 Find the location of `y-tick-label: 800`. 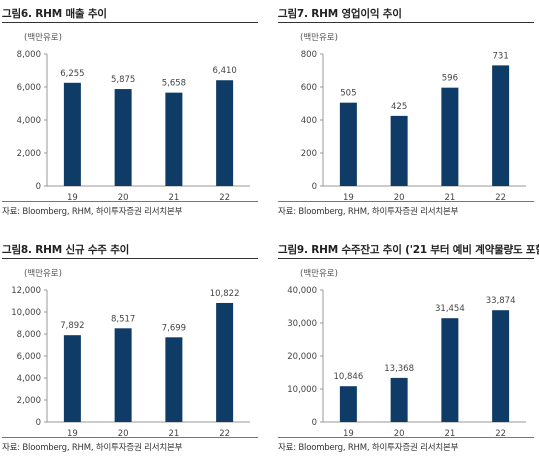

y-tick-label: 800 is located at coordinates (309, 55).